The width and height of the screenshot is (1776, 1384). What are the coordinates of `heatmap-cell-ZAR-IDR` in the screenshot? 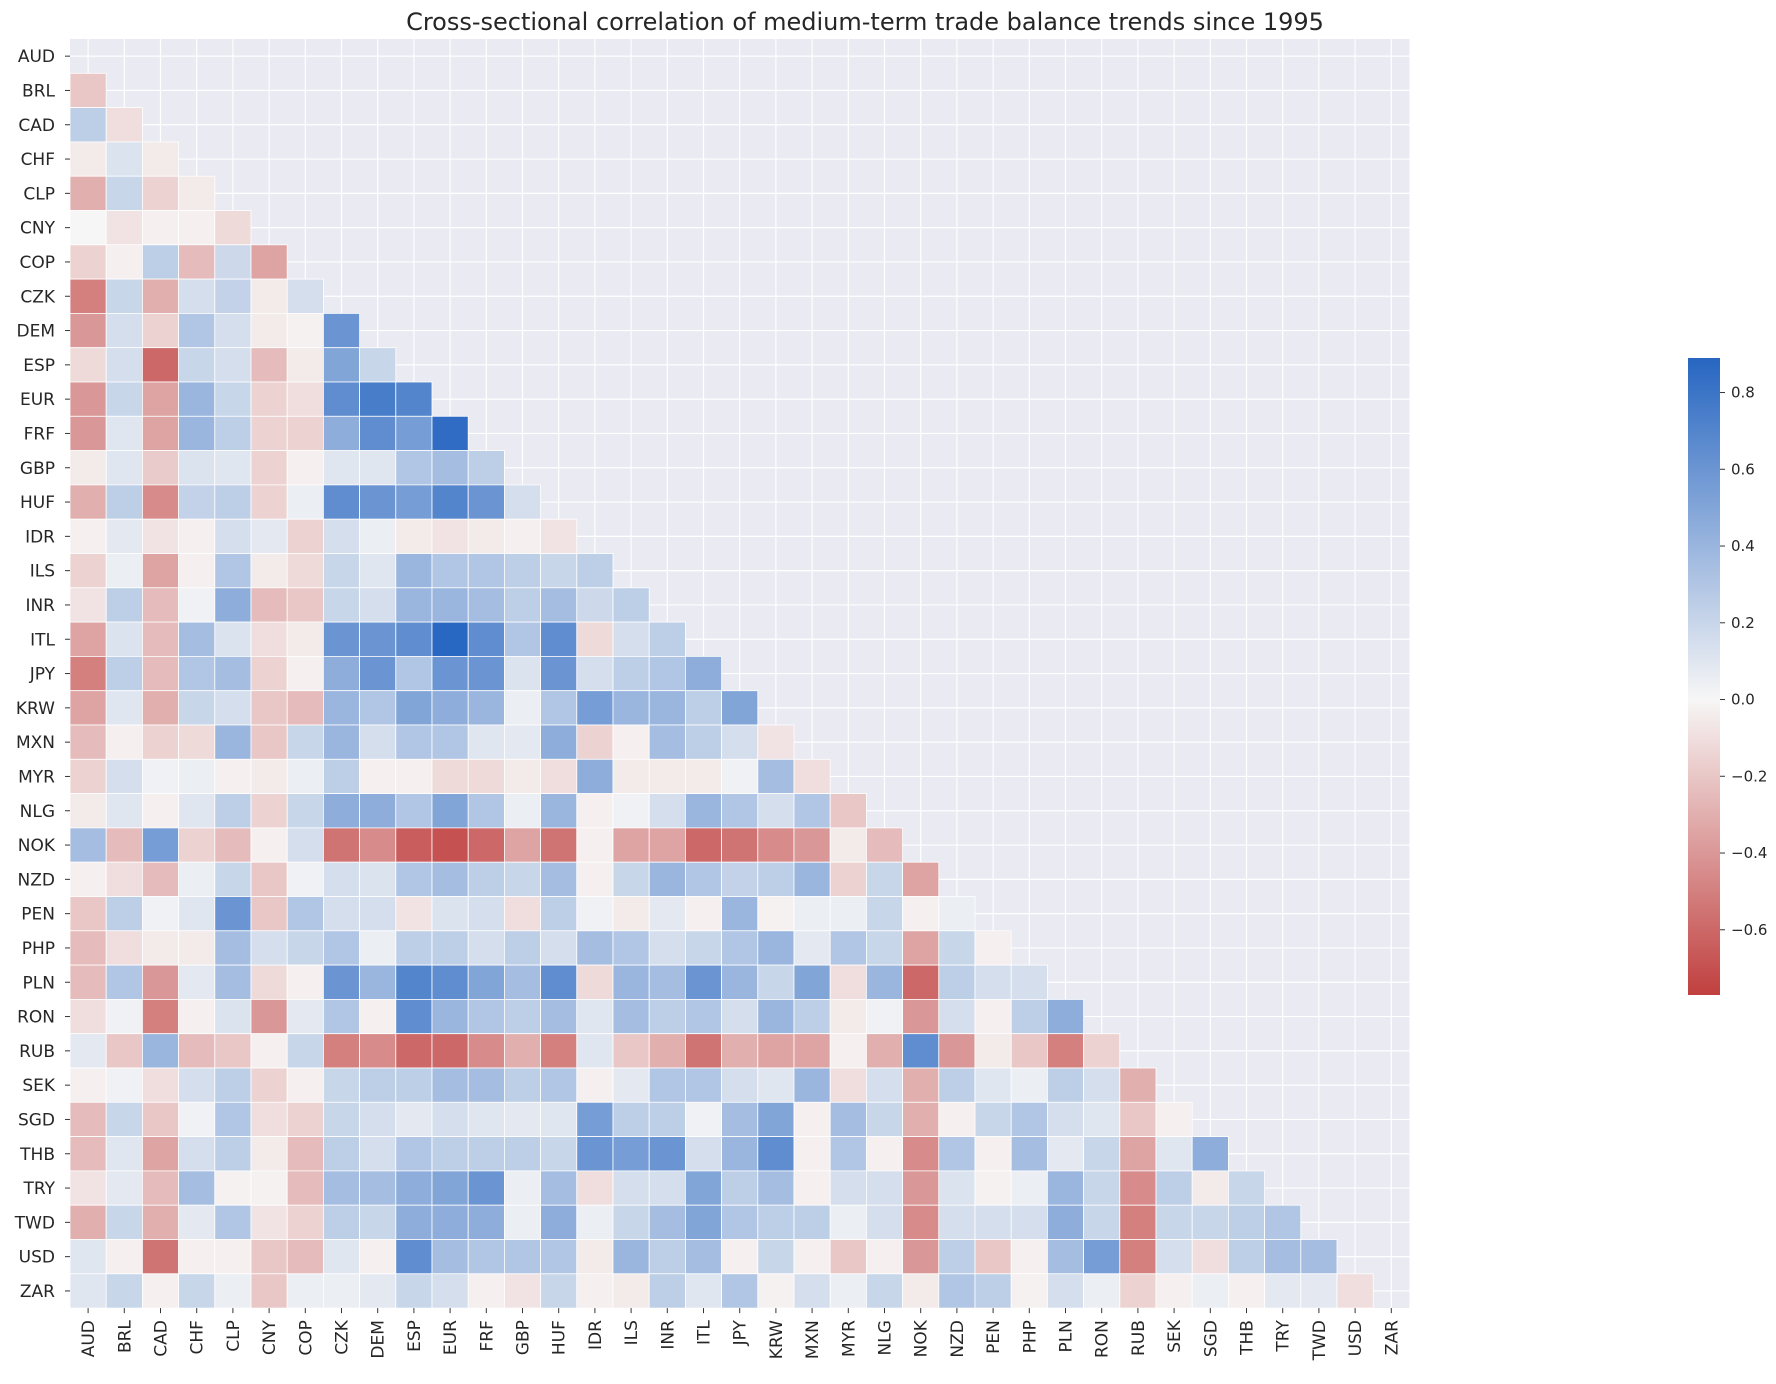 It's located at (595, 1291).